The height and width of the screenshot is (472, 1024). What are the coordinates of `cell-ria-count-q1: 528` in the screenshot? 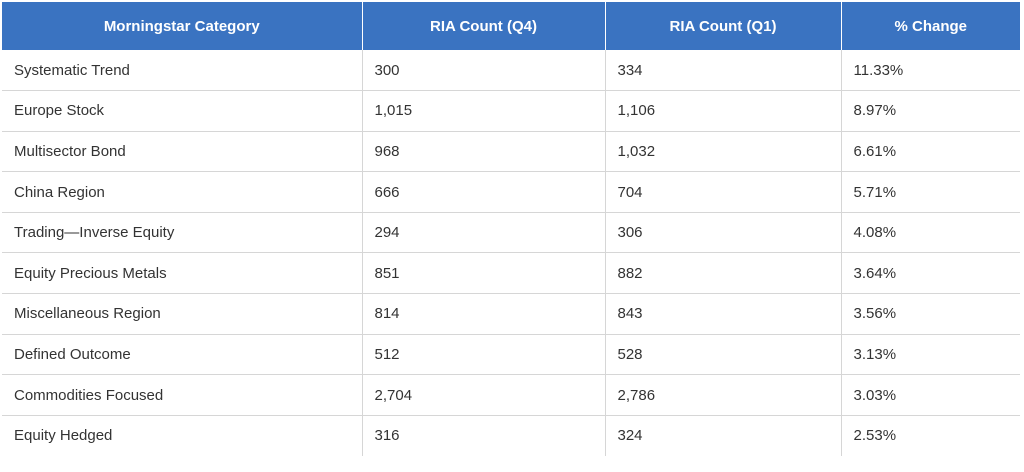 It's located at (723, 355).